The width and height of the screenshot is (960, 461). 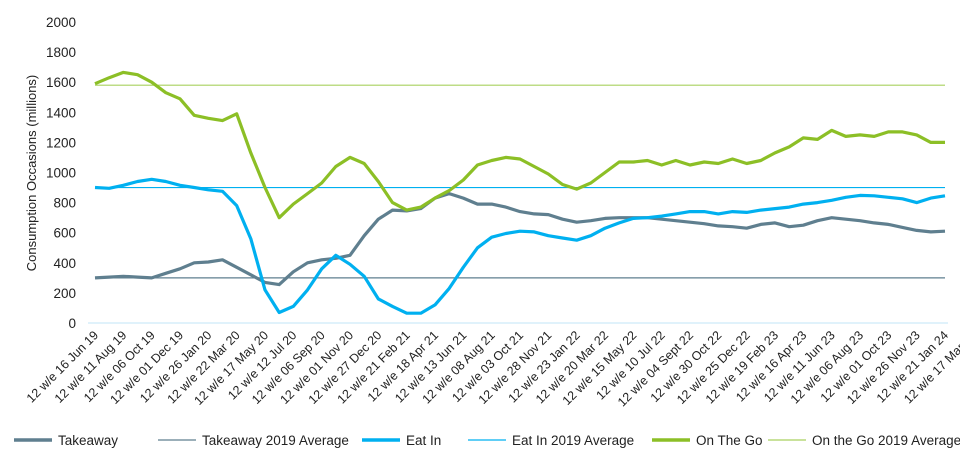 What do you see at coordinates (573, 440) in the screenshot?
I see `legend-label: Eat In 2019 Average` at bounding box center [573, 440].